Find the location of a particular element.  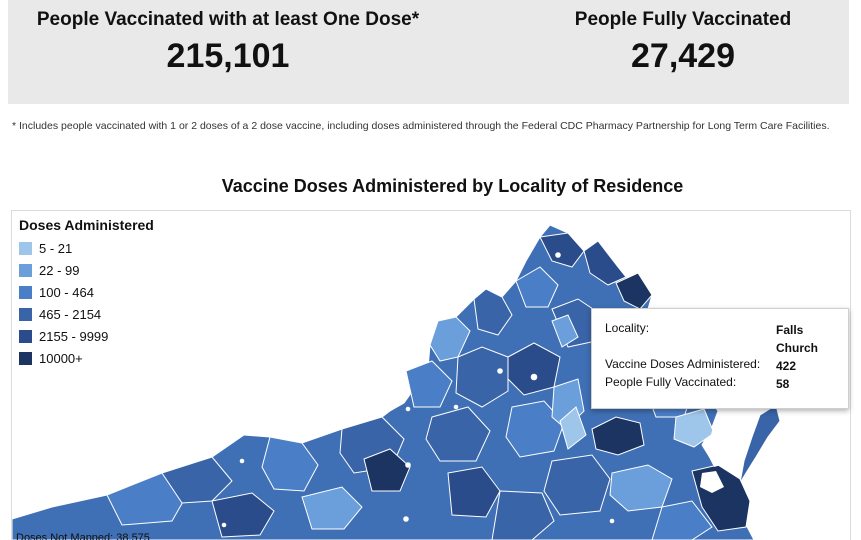

fully-vaccinated-value: 27,429 is located at coordinates (683, 56).